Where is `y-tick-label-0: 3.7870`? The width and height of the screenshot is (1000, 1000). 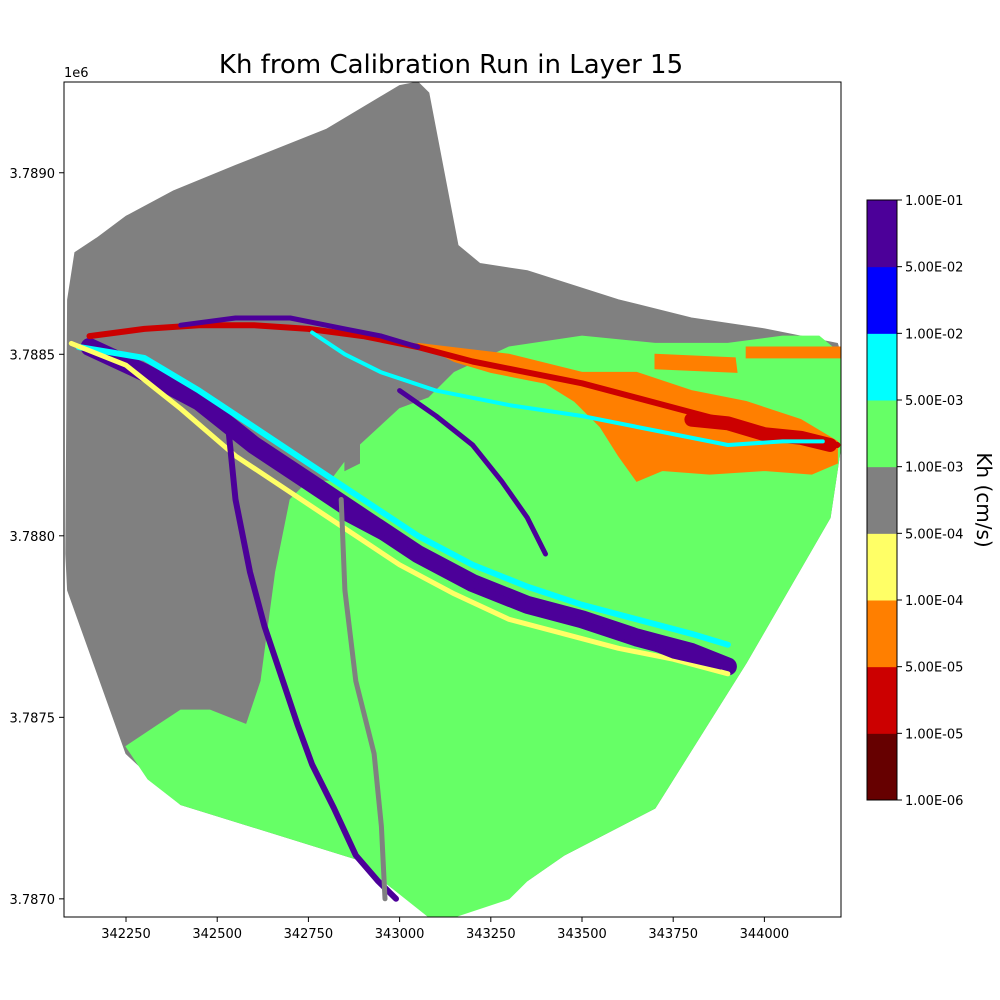 y-tick-label-0: 3.7870 is located at coordinates (33, 900).